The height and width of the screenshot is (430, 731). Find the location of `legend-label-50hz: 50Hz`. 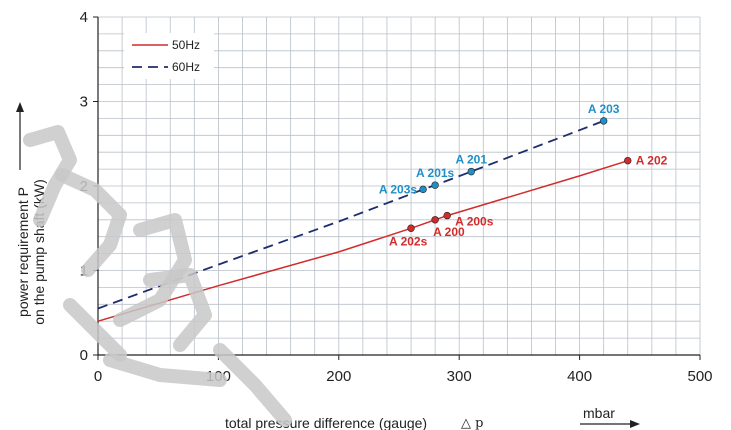

legend-label-50hz: 50Hz is located at coordinates (186, 45).